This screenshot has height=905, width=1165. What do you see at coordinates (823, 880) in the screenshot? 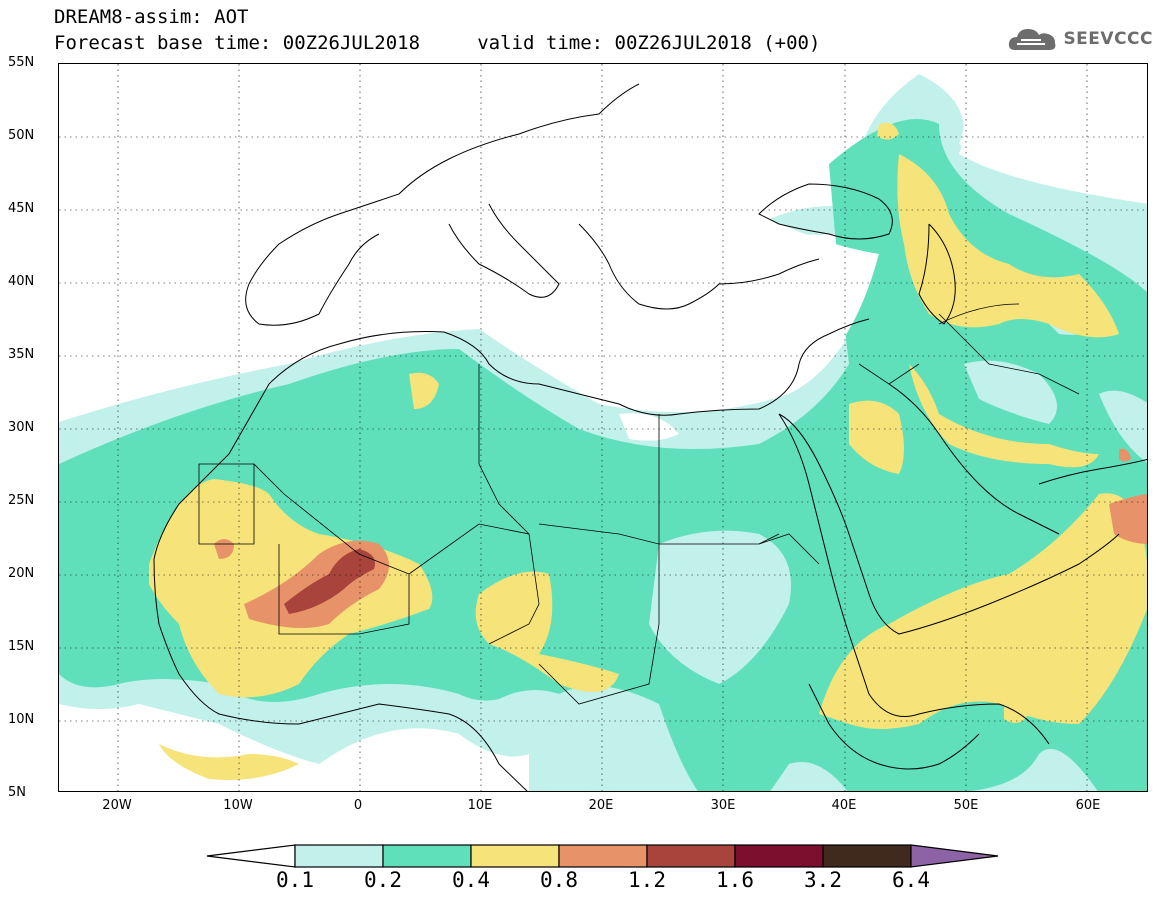
I see `colorbar-label-3.2: 3.2` at bounding box center [823, 880].